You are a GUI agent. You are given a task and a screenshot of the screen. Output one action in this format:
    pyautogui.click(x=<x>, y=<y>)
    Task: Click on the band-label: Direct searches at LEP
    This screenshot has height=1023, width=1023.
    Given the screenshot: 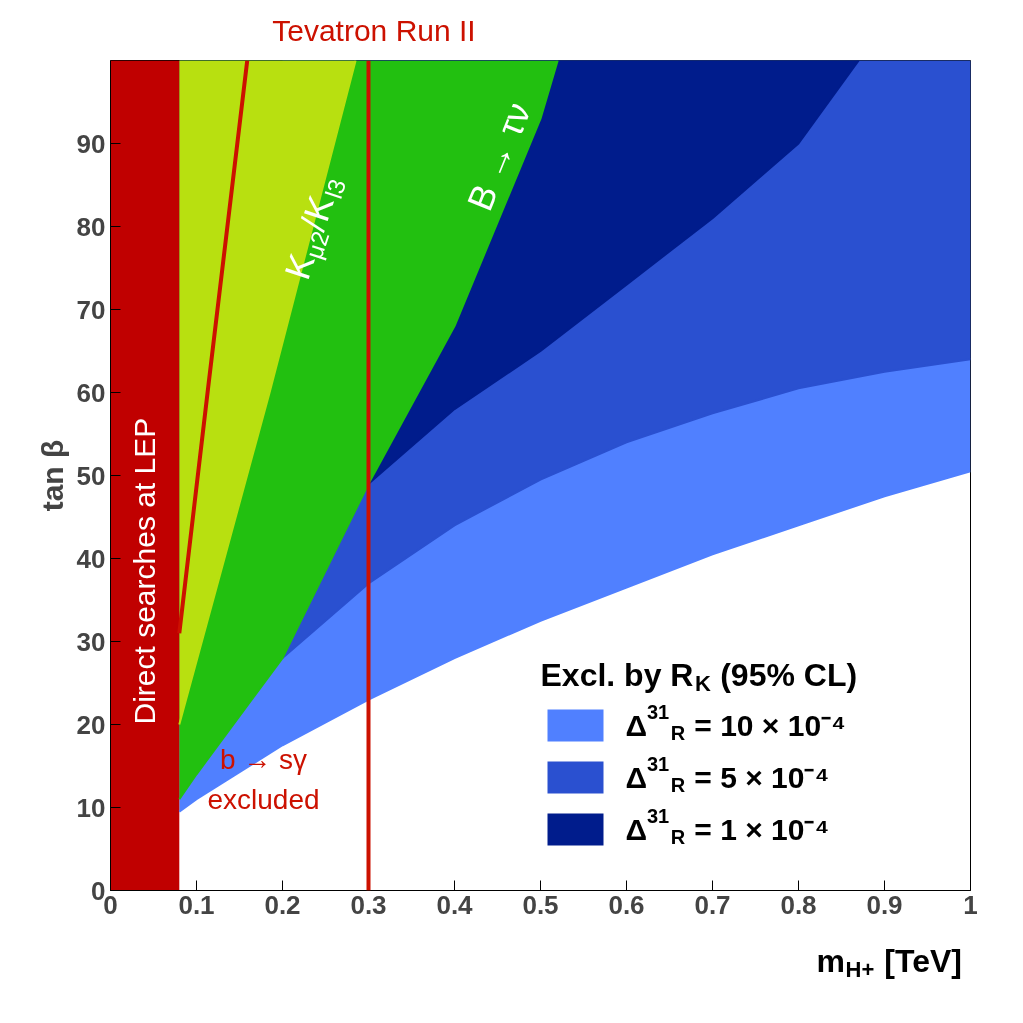 What is the action you would take?
    pyautogui.click(x=145, y=571)
    